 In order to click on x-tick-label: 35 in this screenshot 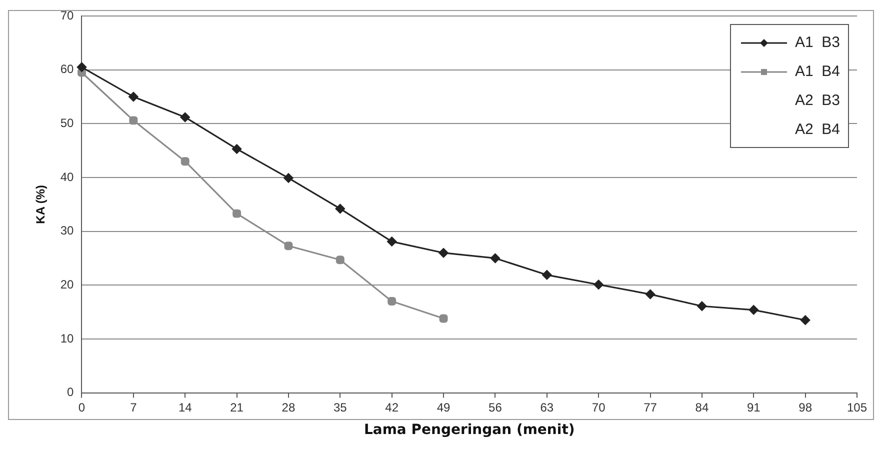, I will do `click(340, 407)`.